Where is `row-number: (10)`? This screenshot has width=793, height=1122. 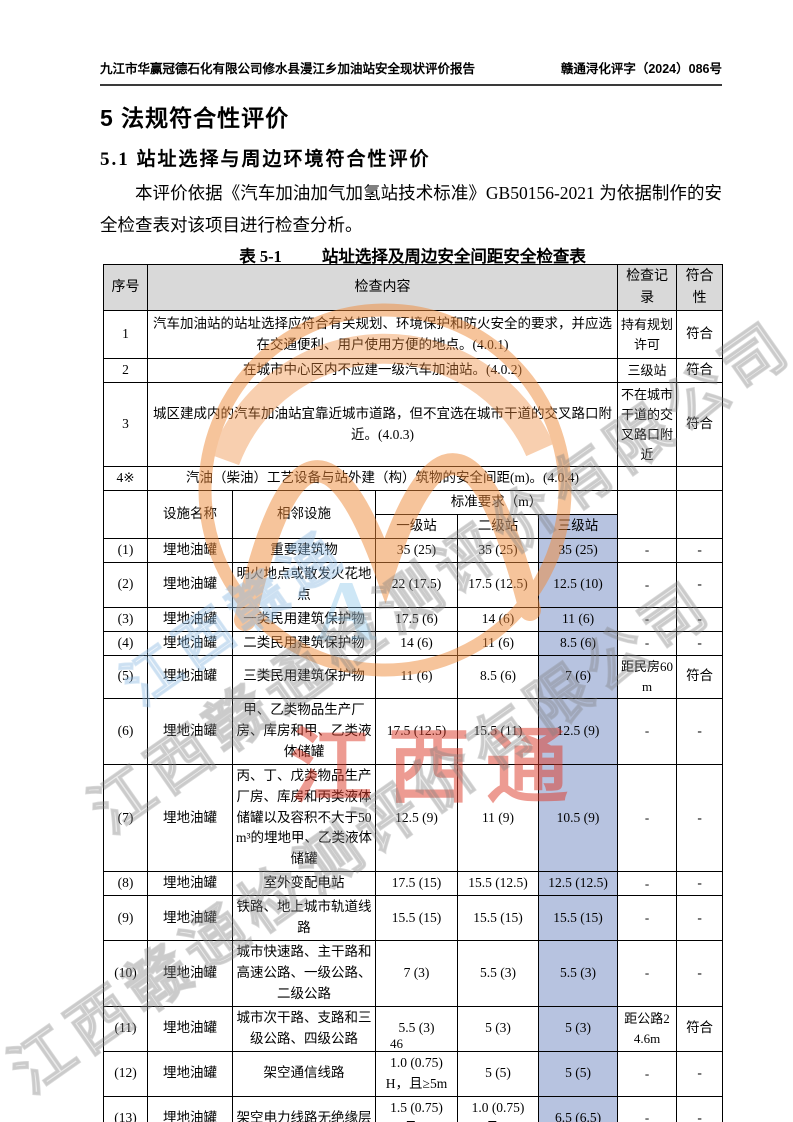
row-number: (10) is located at coordinates (125, 973).